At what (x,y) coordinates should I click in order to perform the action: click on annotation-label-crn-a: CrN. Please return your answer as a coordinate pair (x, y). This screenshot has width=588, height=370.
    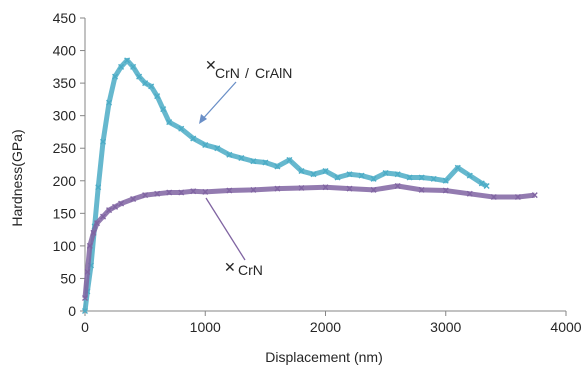
    Looking at the image, I should click on (227, 73).